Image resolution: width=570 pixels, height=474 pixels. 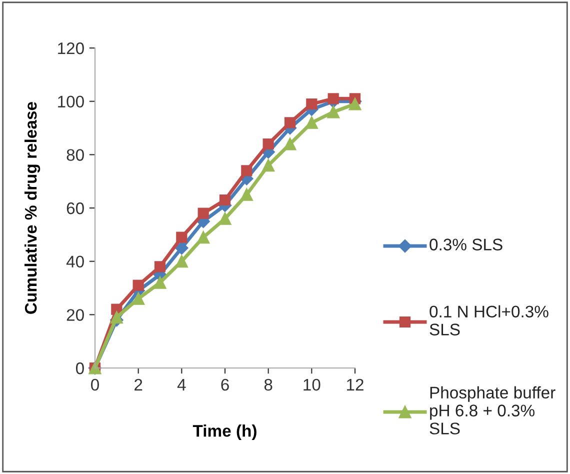 What do you see at coordinates (75, 208) in the screenshot?
I see `y-tick-label: 60` at bounding box center [75, 208].